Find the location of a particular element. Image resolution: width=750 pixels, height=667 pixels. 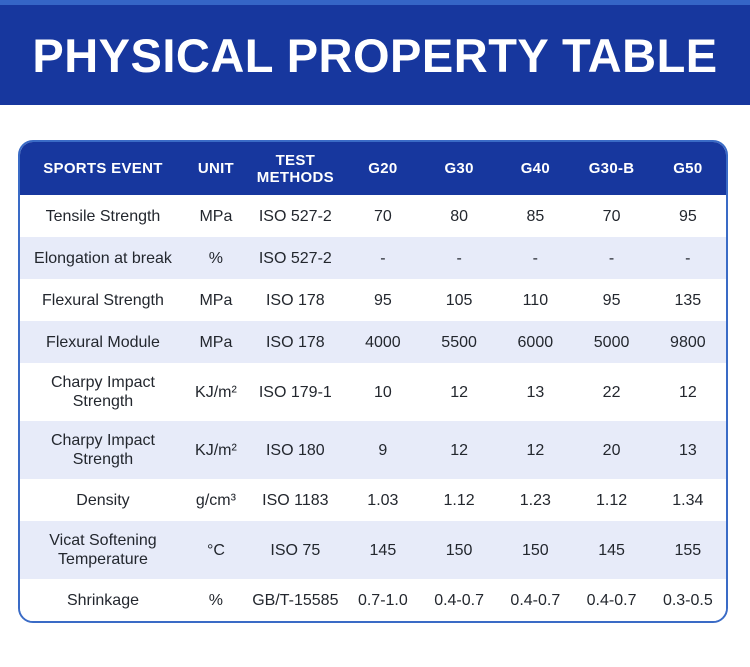

table-row: Density g/cm³ ISO 1183 1.03 1.12 1.23 1.12 1.34 is located at coordinates (373, 500).